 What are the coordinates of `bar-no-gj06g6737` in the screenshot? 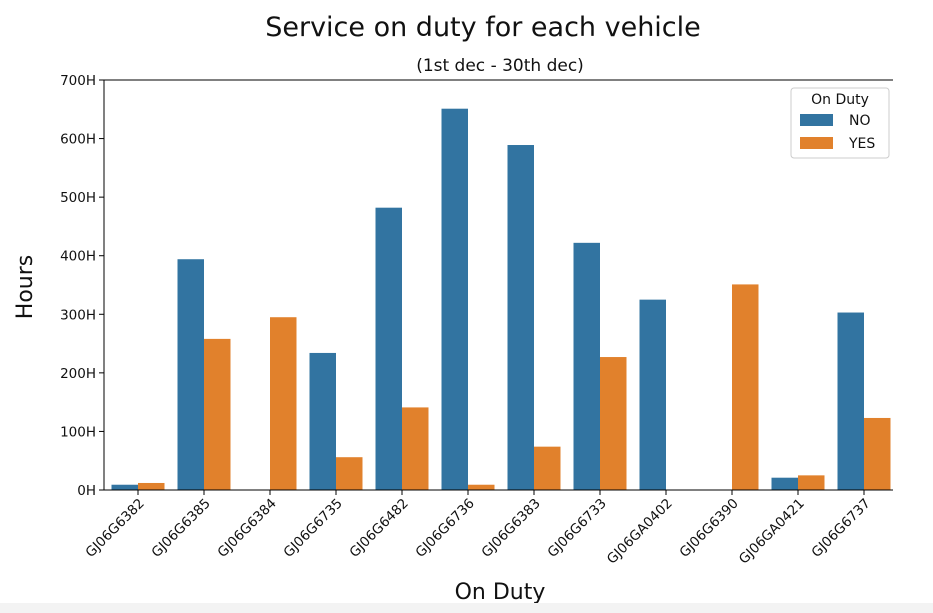 It's located at (850, 401).